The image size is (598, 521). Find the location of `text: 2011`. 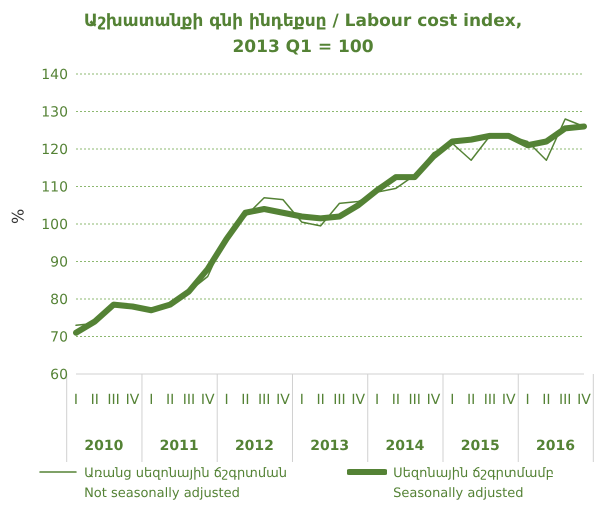

text: 2011 is located at coordinates (179, 446).